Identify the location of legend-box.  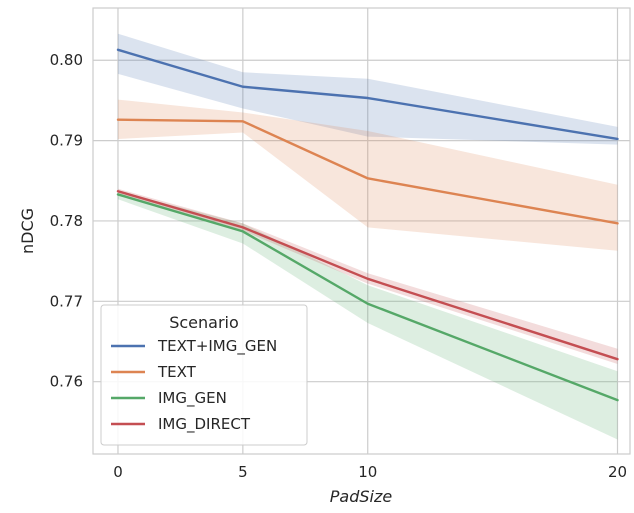
(204, 375).